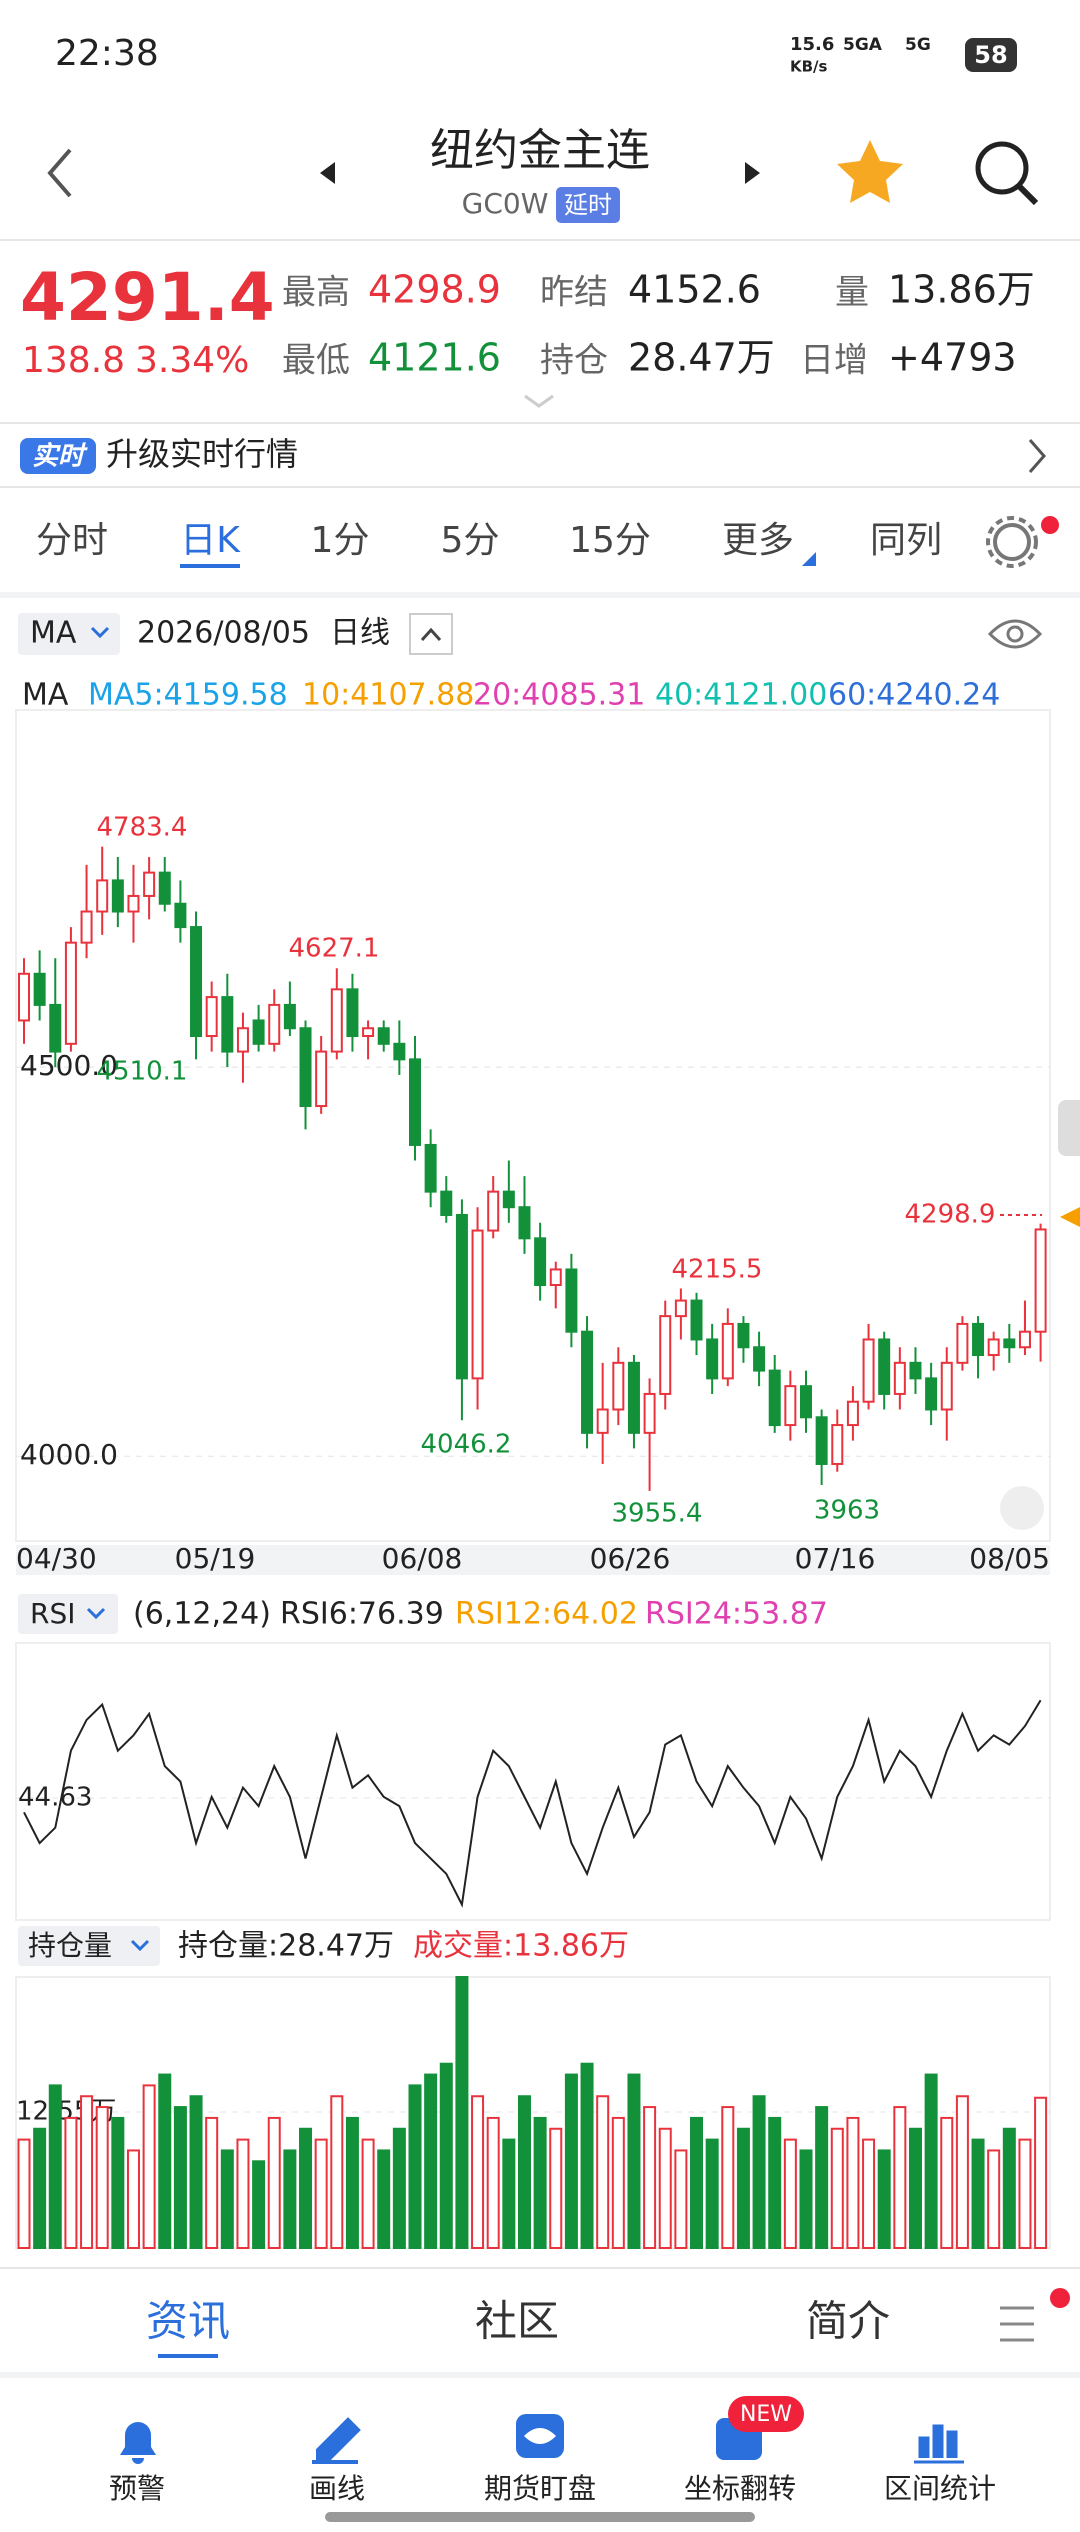 The width and height of the screenshot is (1080, 2532). What do you see at coordinates (56, 1558) in the screenshot?
I see `x-tick-label: 04/30` at bounding box center [56, 1558].